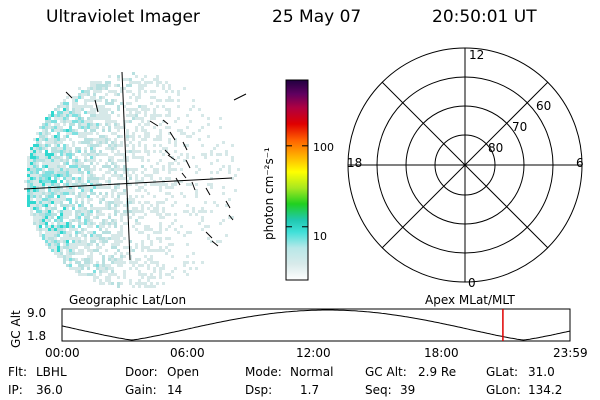 This screenshot has height=400, width=600. I want to click on mode-value: Normal, so click(312, 372).